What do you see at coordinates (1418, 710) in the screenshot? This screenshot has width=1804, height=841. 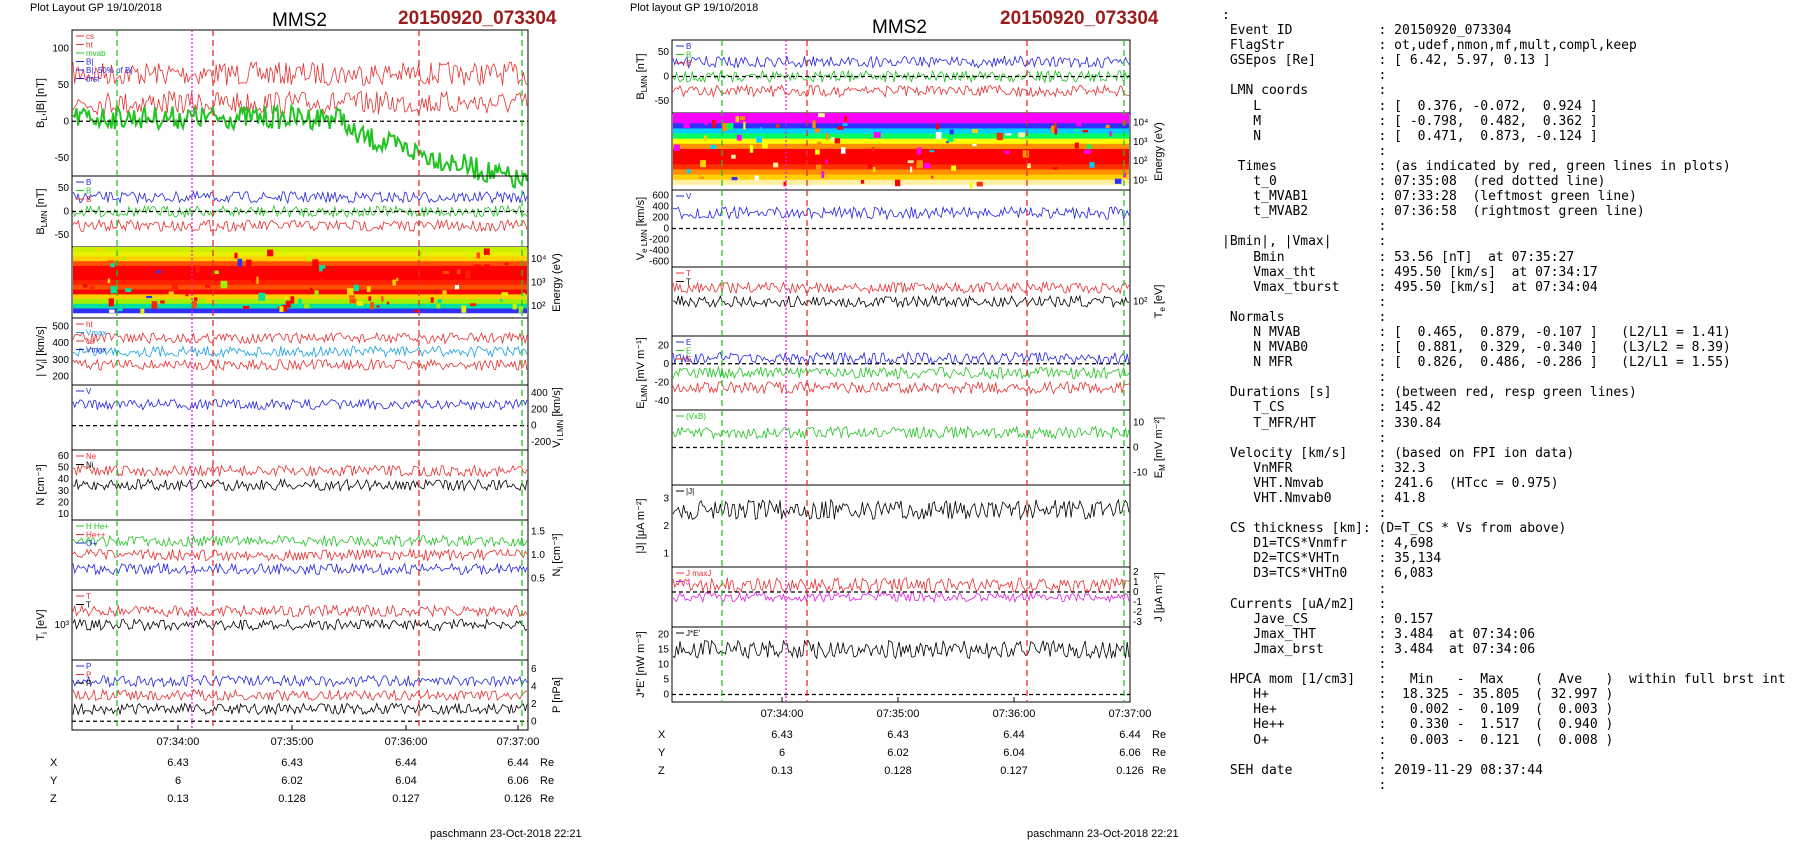 I see `info-line: He+ : 0.002 - 0.109 ( 0.003 )` at bounding box center [1418, 710].